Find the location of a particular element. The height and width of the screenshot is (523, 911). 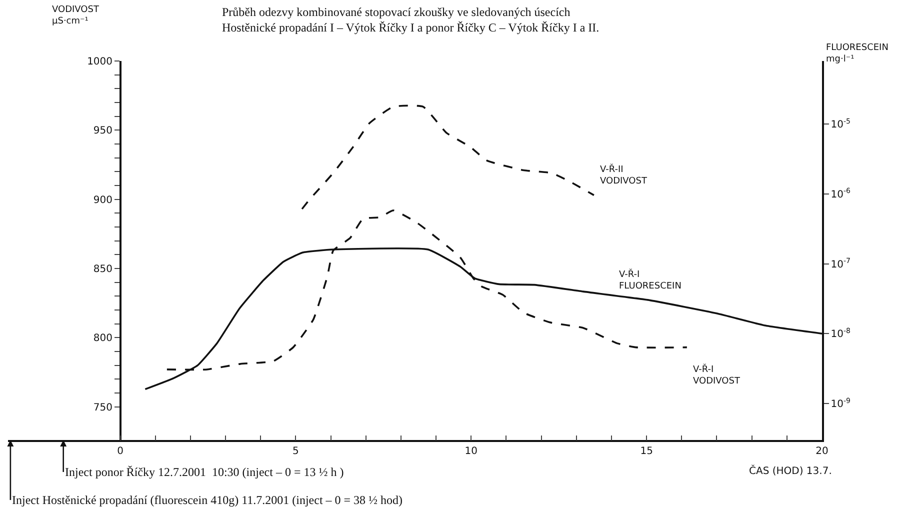

series-label: V-Ř-II VODIVOST is located at coordinates (624, 175).